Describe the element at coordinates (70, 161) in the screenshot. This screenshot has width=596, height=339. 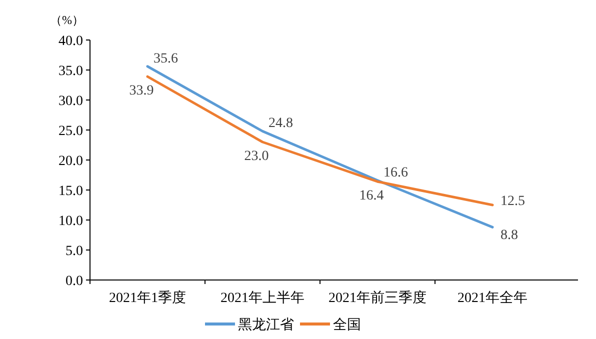
I see `y-tick-label: 20.0` at that location.